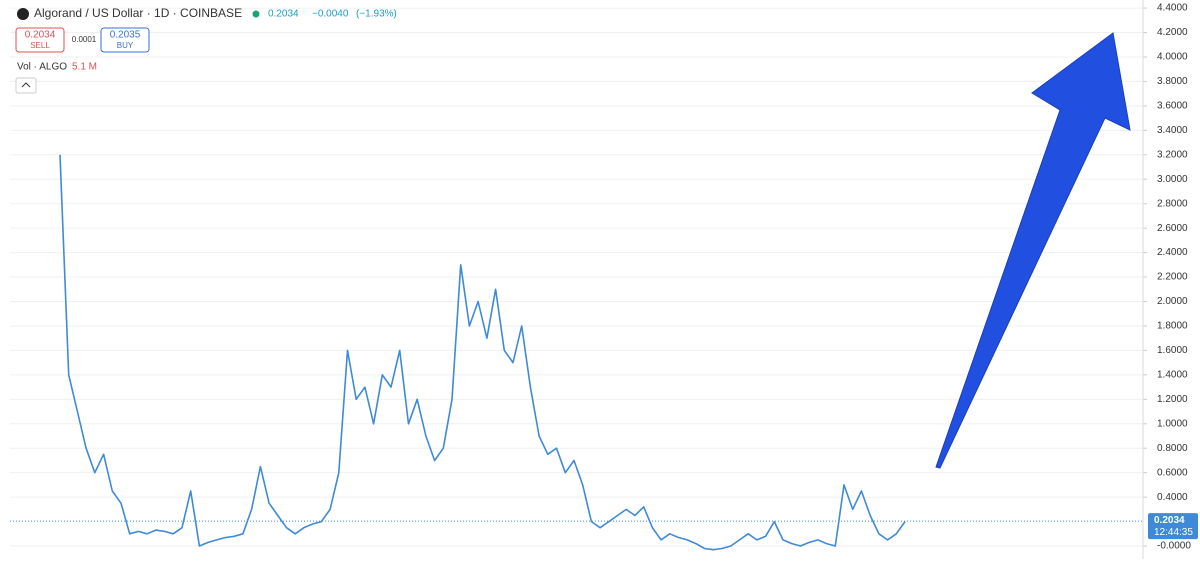 Image resolution: width=1200 pixels, height=564 pixels. I want to click on y-tick-label: 2.0000, so click(1172, 301).